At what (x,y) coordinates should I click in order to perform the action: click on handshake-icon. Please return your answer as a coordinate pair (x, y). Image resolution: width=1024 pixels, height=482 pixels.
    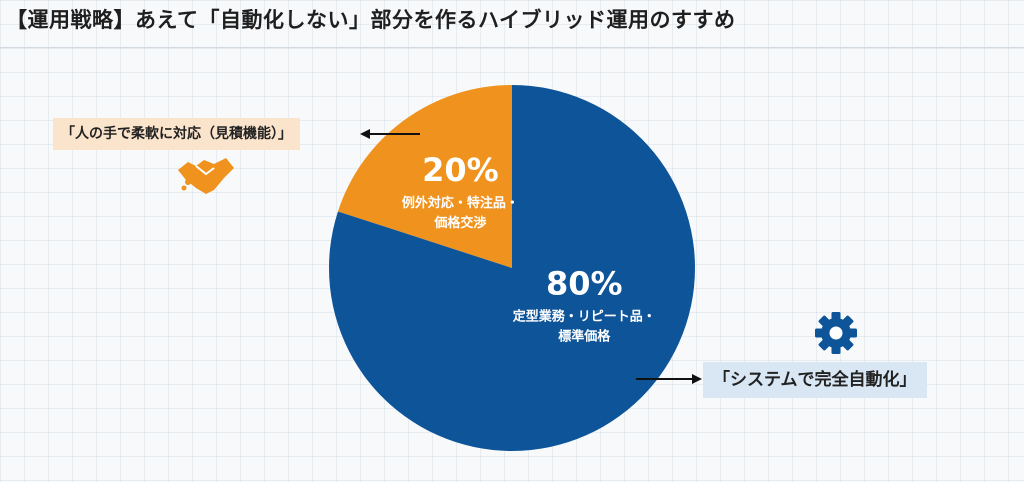
    Looking at the image, I should click on (206, 176).